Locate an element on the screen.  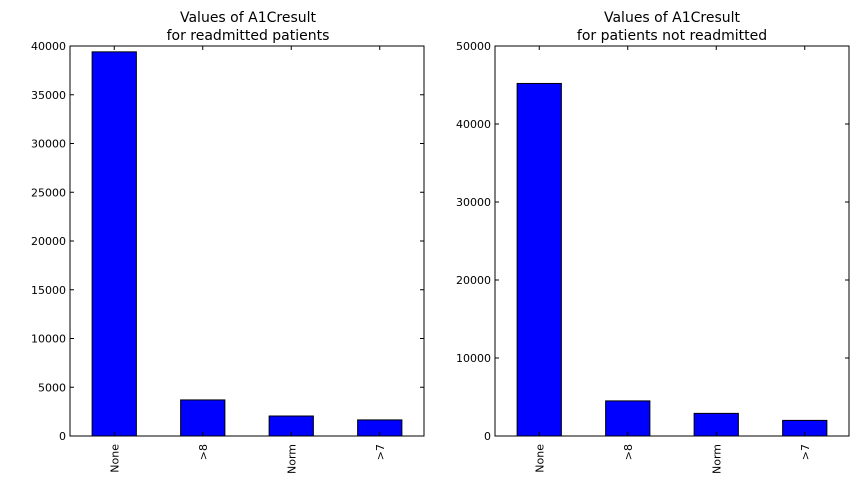
y-tick-label: 25000 is located at coordinates (48, 192).